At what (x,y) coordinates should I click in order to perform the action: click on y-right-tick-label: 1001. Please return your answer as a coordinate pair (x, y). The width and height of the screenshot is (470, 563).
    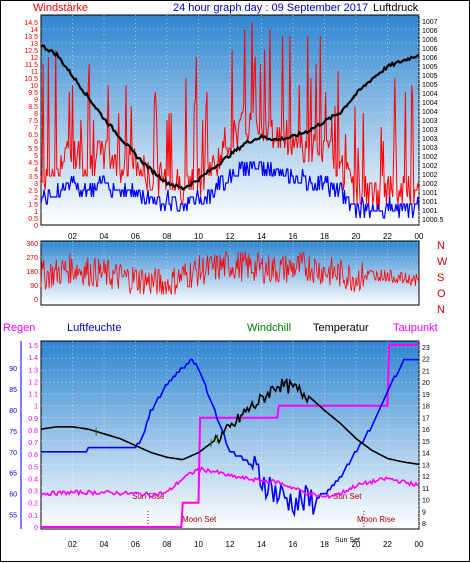
    Looking at the image, I should click on (430, 193).